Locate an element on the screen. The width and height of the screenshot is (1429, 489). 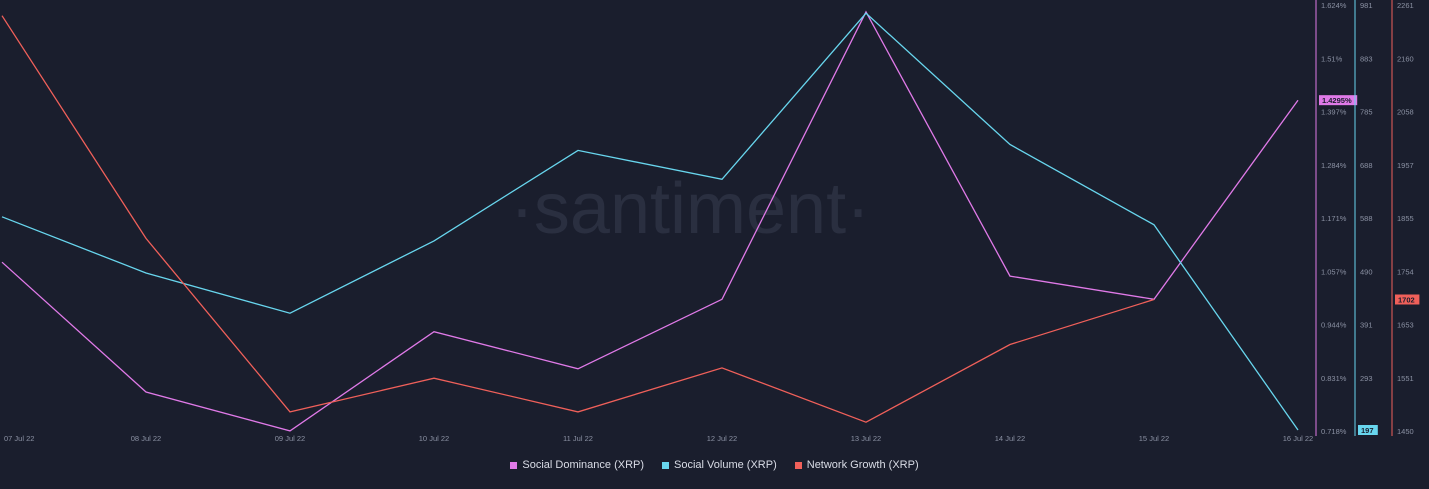
y-tick-network-growth: 2261 is located at coordinates (1405, 5).